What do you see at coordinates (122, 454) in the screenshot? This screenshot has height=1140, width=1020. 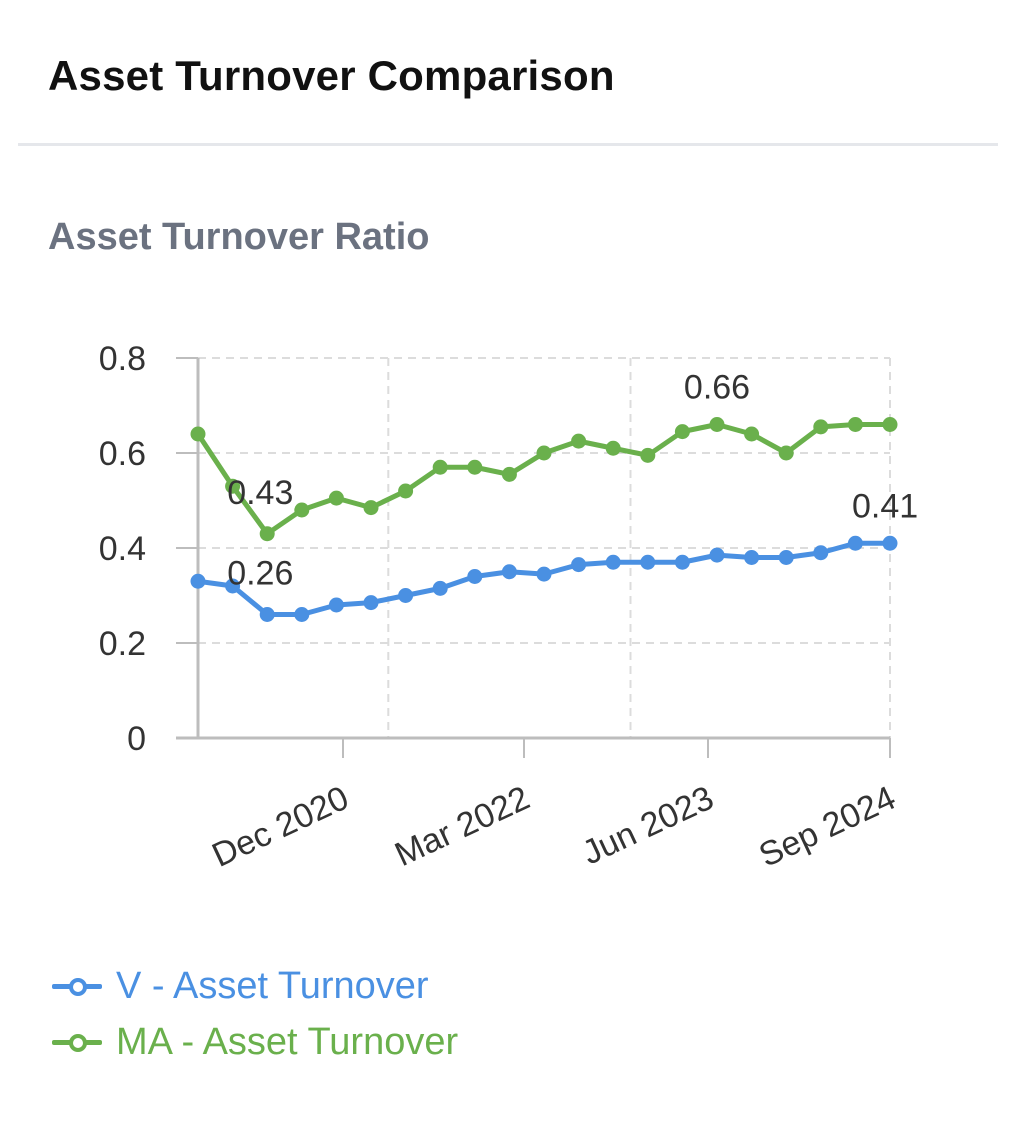 I see `y-tick-label: 0.6` at bounding box center [122, 454].